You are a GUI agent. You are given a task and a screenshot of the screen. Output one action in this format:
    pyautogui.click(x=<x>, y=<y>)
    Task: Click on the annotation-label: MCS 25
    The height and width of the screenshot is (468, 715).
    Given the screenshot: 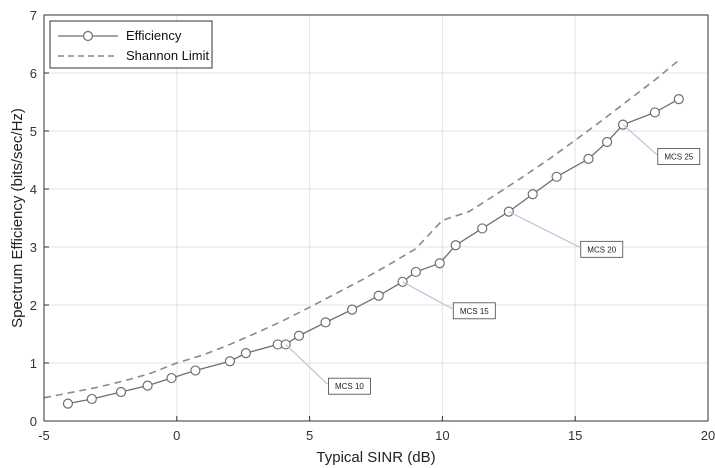 What is the action you would take?
    pyautogui.click(x=678, y=157)
    